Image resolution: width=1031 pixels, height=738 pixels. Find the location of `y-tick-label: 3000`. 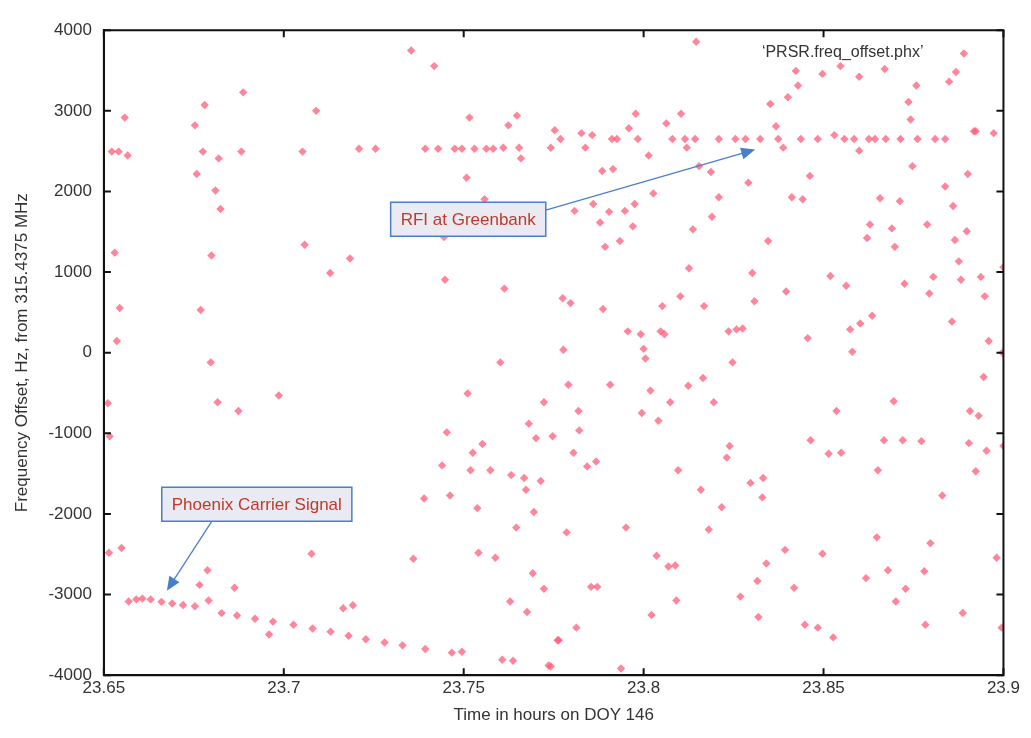

y-tick-label: 3000 is located at coordinates (73, 110).